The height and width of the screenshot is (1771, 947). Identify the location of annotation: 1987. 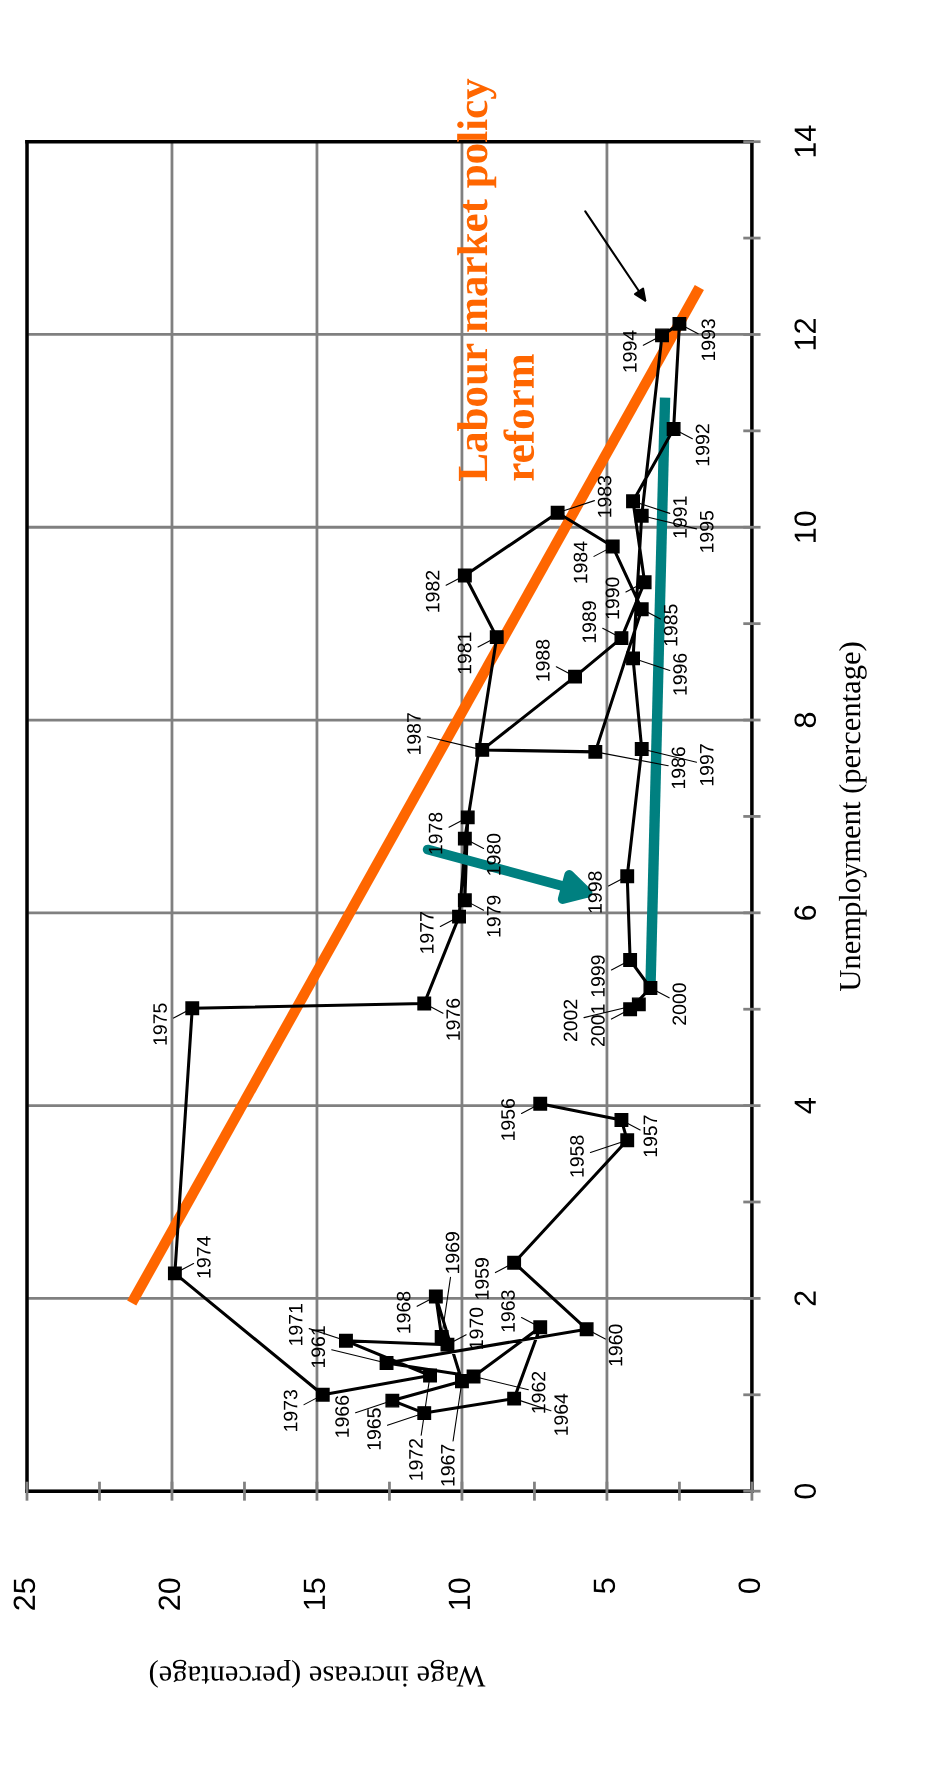
(414, 733).